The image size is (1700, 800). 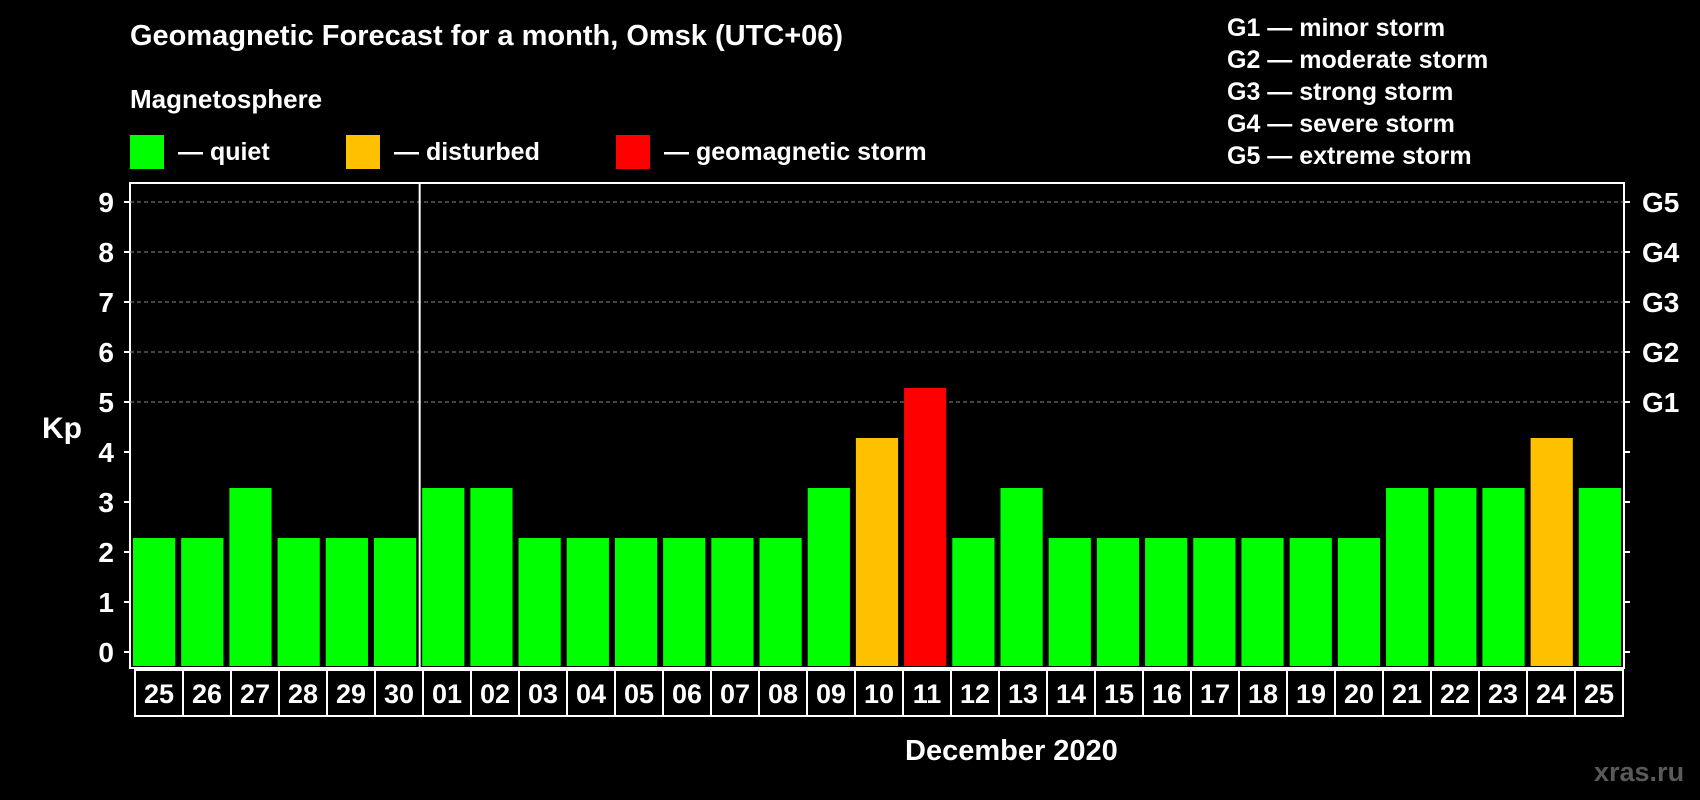 I want to click on x-tick-label: 30, so click(x=399, y=694).